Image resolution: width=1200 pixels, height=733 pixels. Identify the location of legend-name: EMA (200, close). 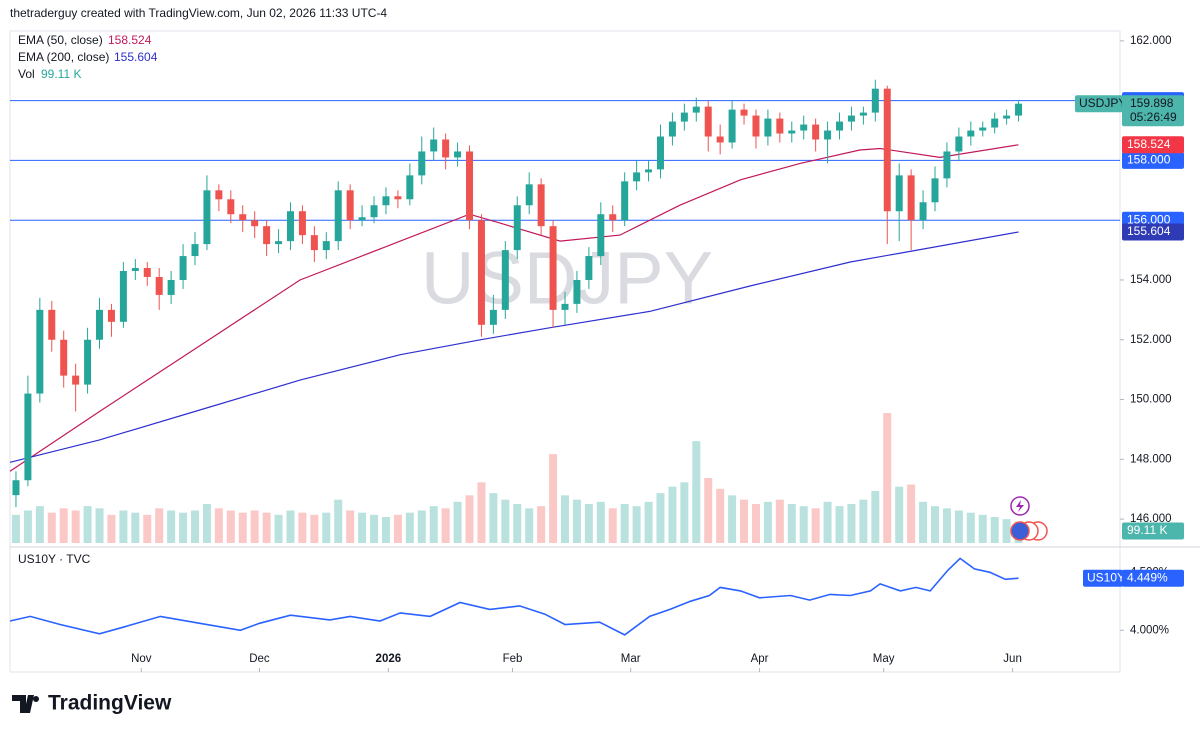
(63, 57).